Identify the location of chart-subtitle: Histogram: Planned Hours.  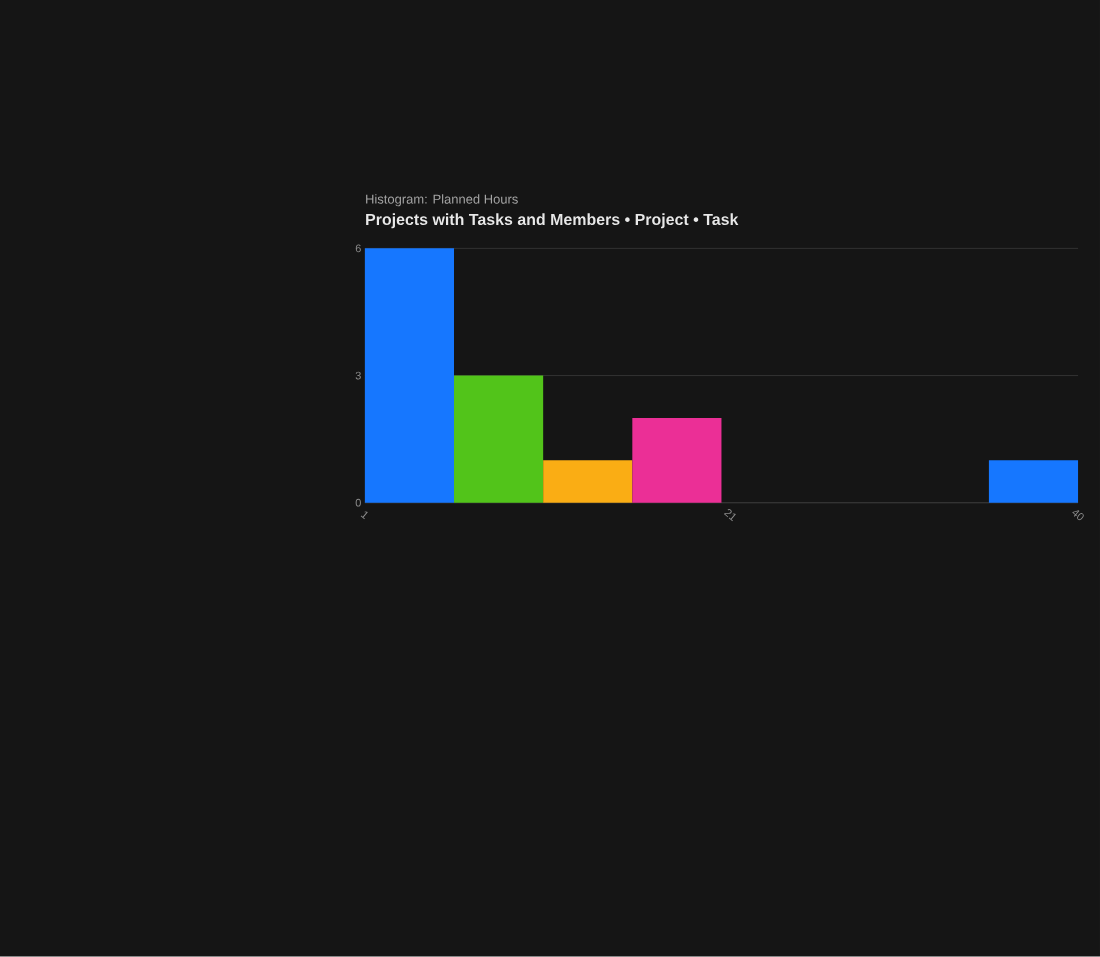
(442, 200).